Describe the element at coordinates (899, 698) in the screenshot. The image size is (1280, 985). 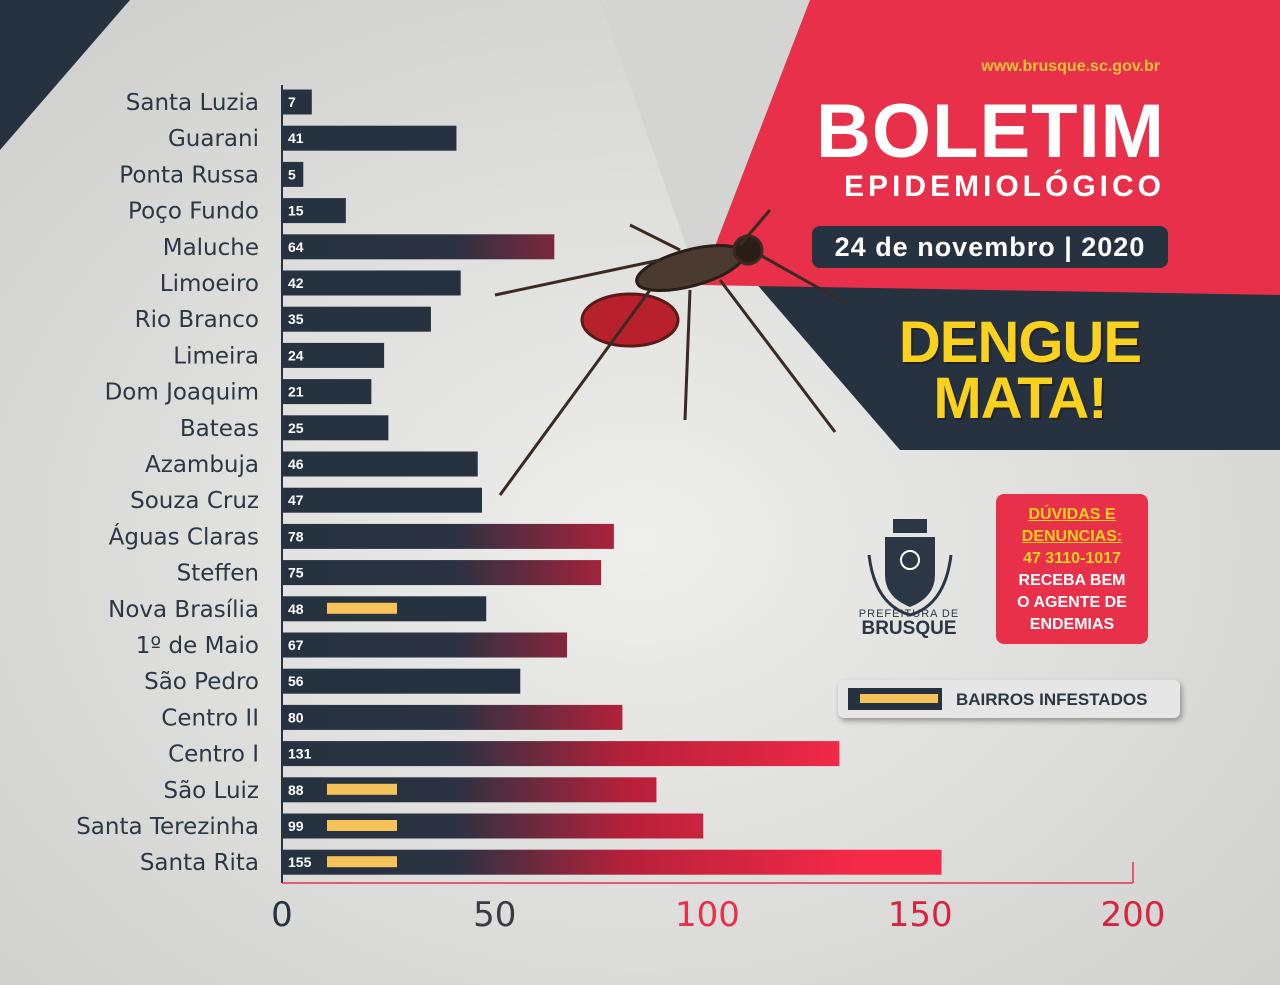
I see `legend-swatch-infested` at that location.